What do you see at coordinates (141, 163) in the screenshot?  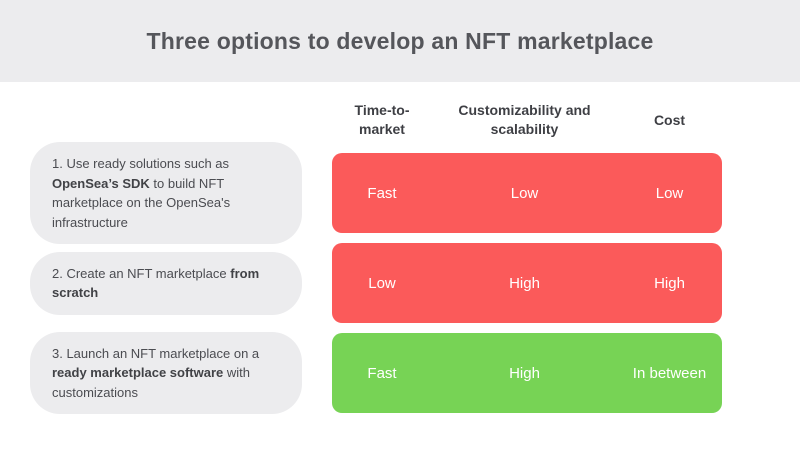 I see `option-label-text: 1. Use ready solutions such as` at bounding box center [141, 163].